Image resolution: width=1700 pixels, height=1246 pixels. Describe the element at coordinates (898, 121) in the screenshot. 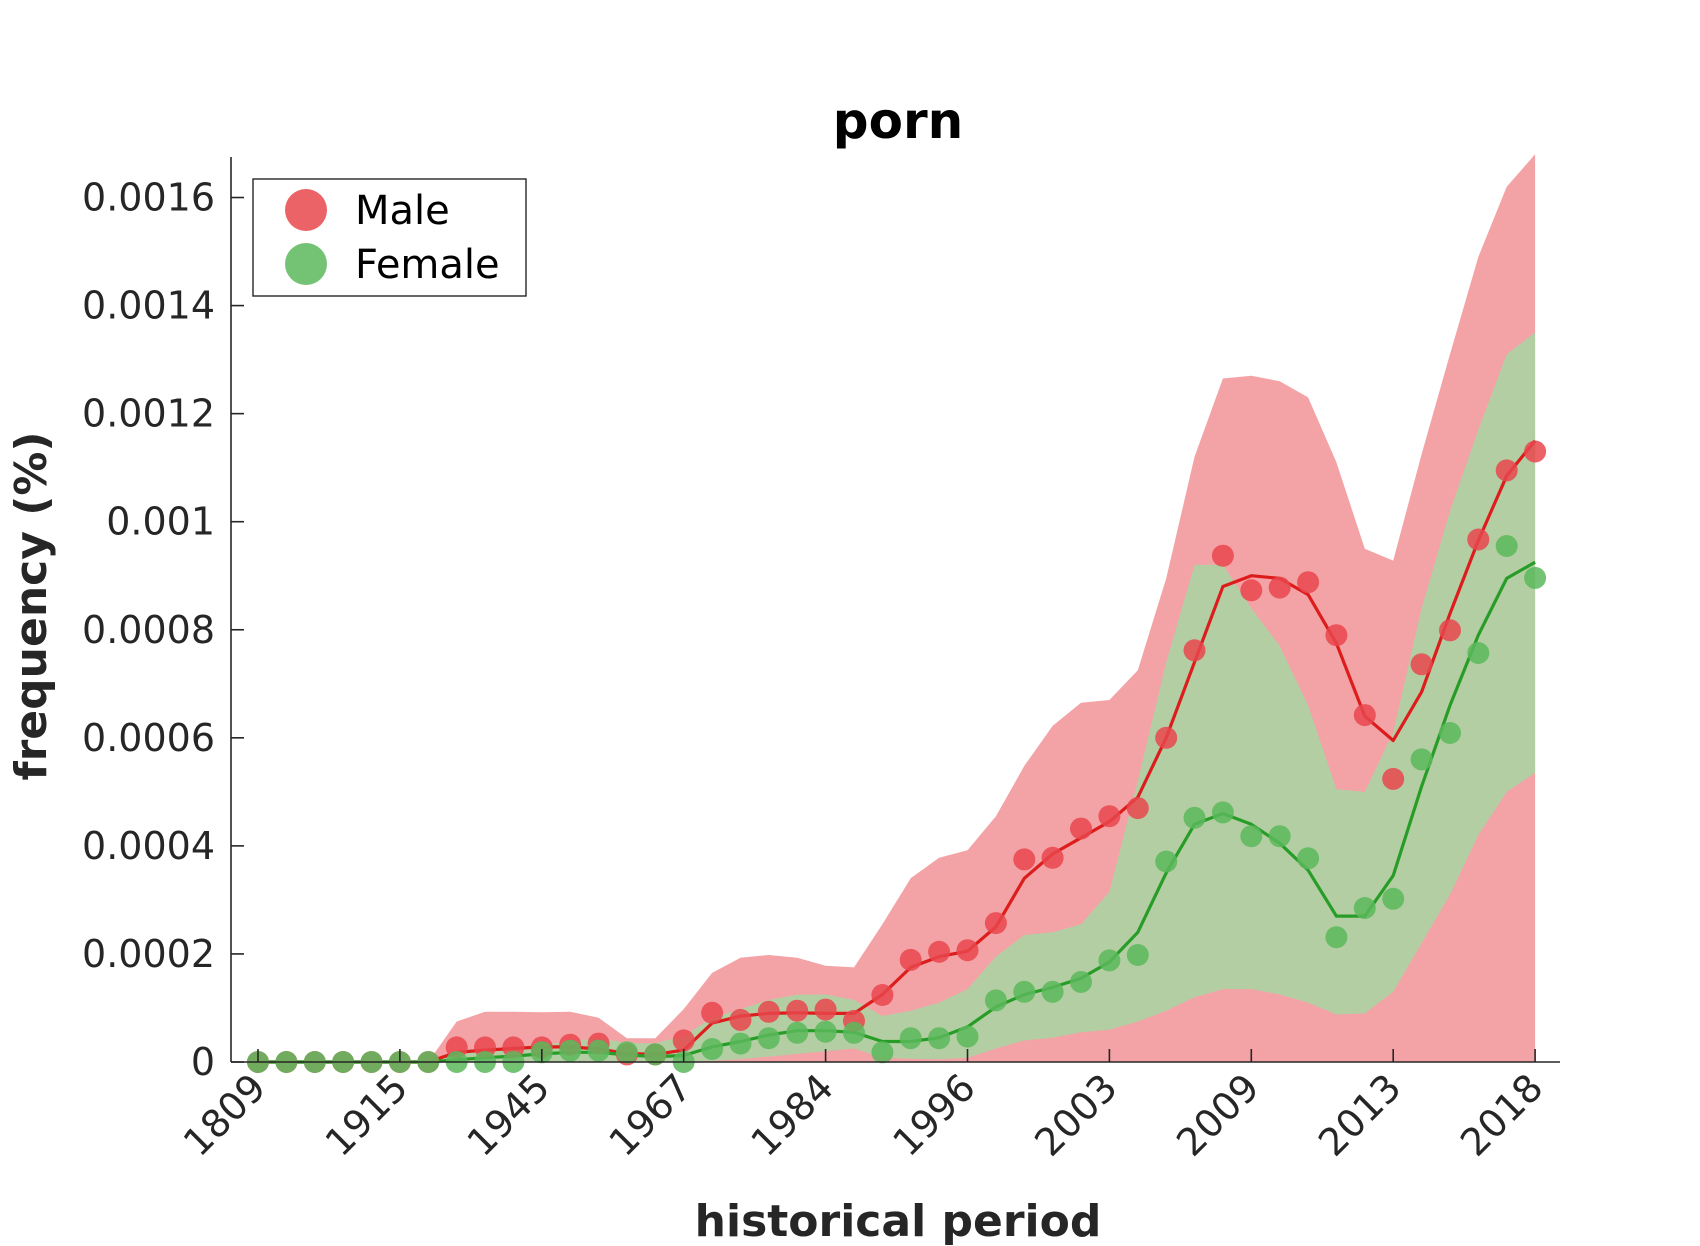

I see `chart-title: porn` at that location.